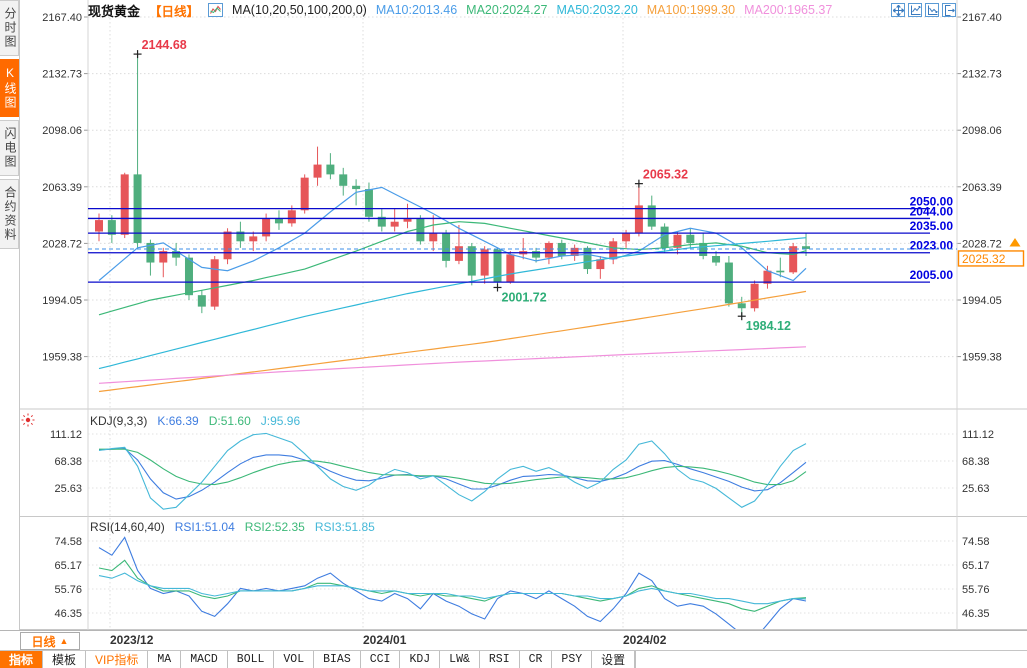 The width and height of the screenshot is (1027, 668). What do you see at coordinates (645, 640) in the screenshot?
I see `month-label-feb: 2024/02` at bounding box center [645, 640].